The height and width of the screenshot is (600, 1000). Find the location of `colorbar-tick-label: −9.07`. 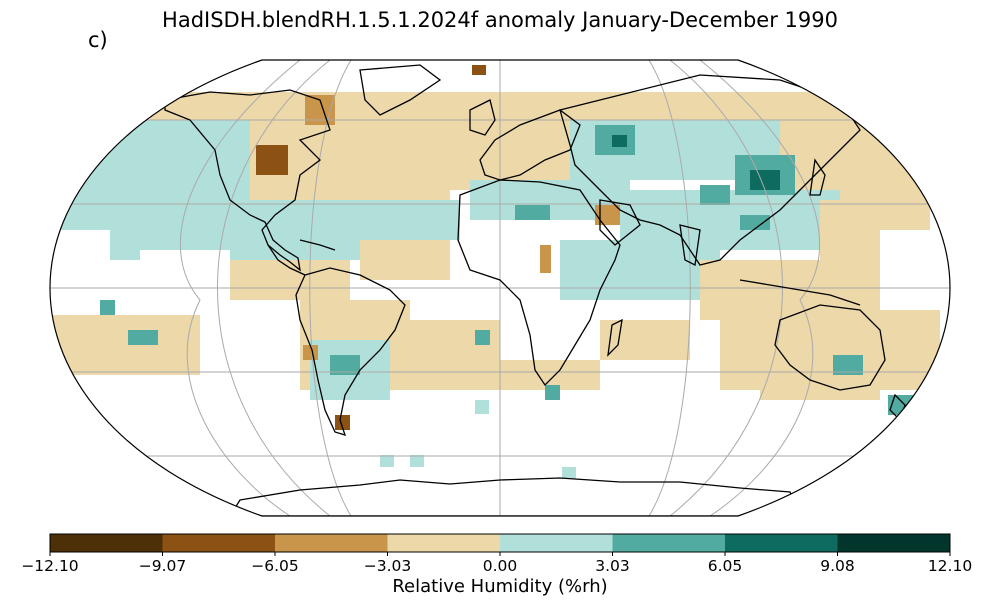

colorbar-tick-label: −9.07 is located at coordinates (162, 566).